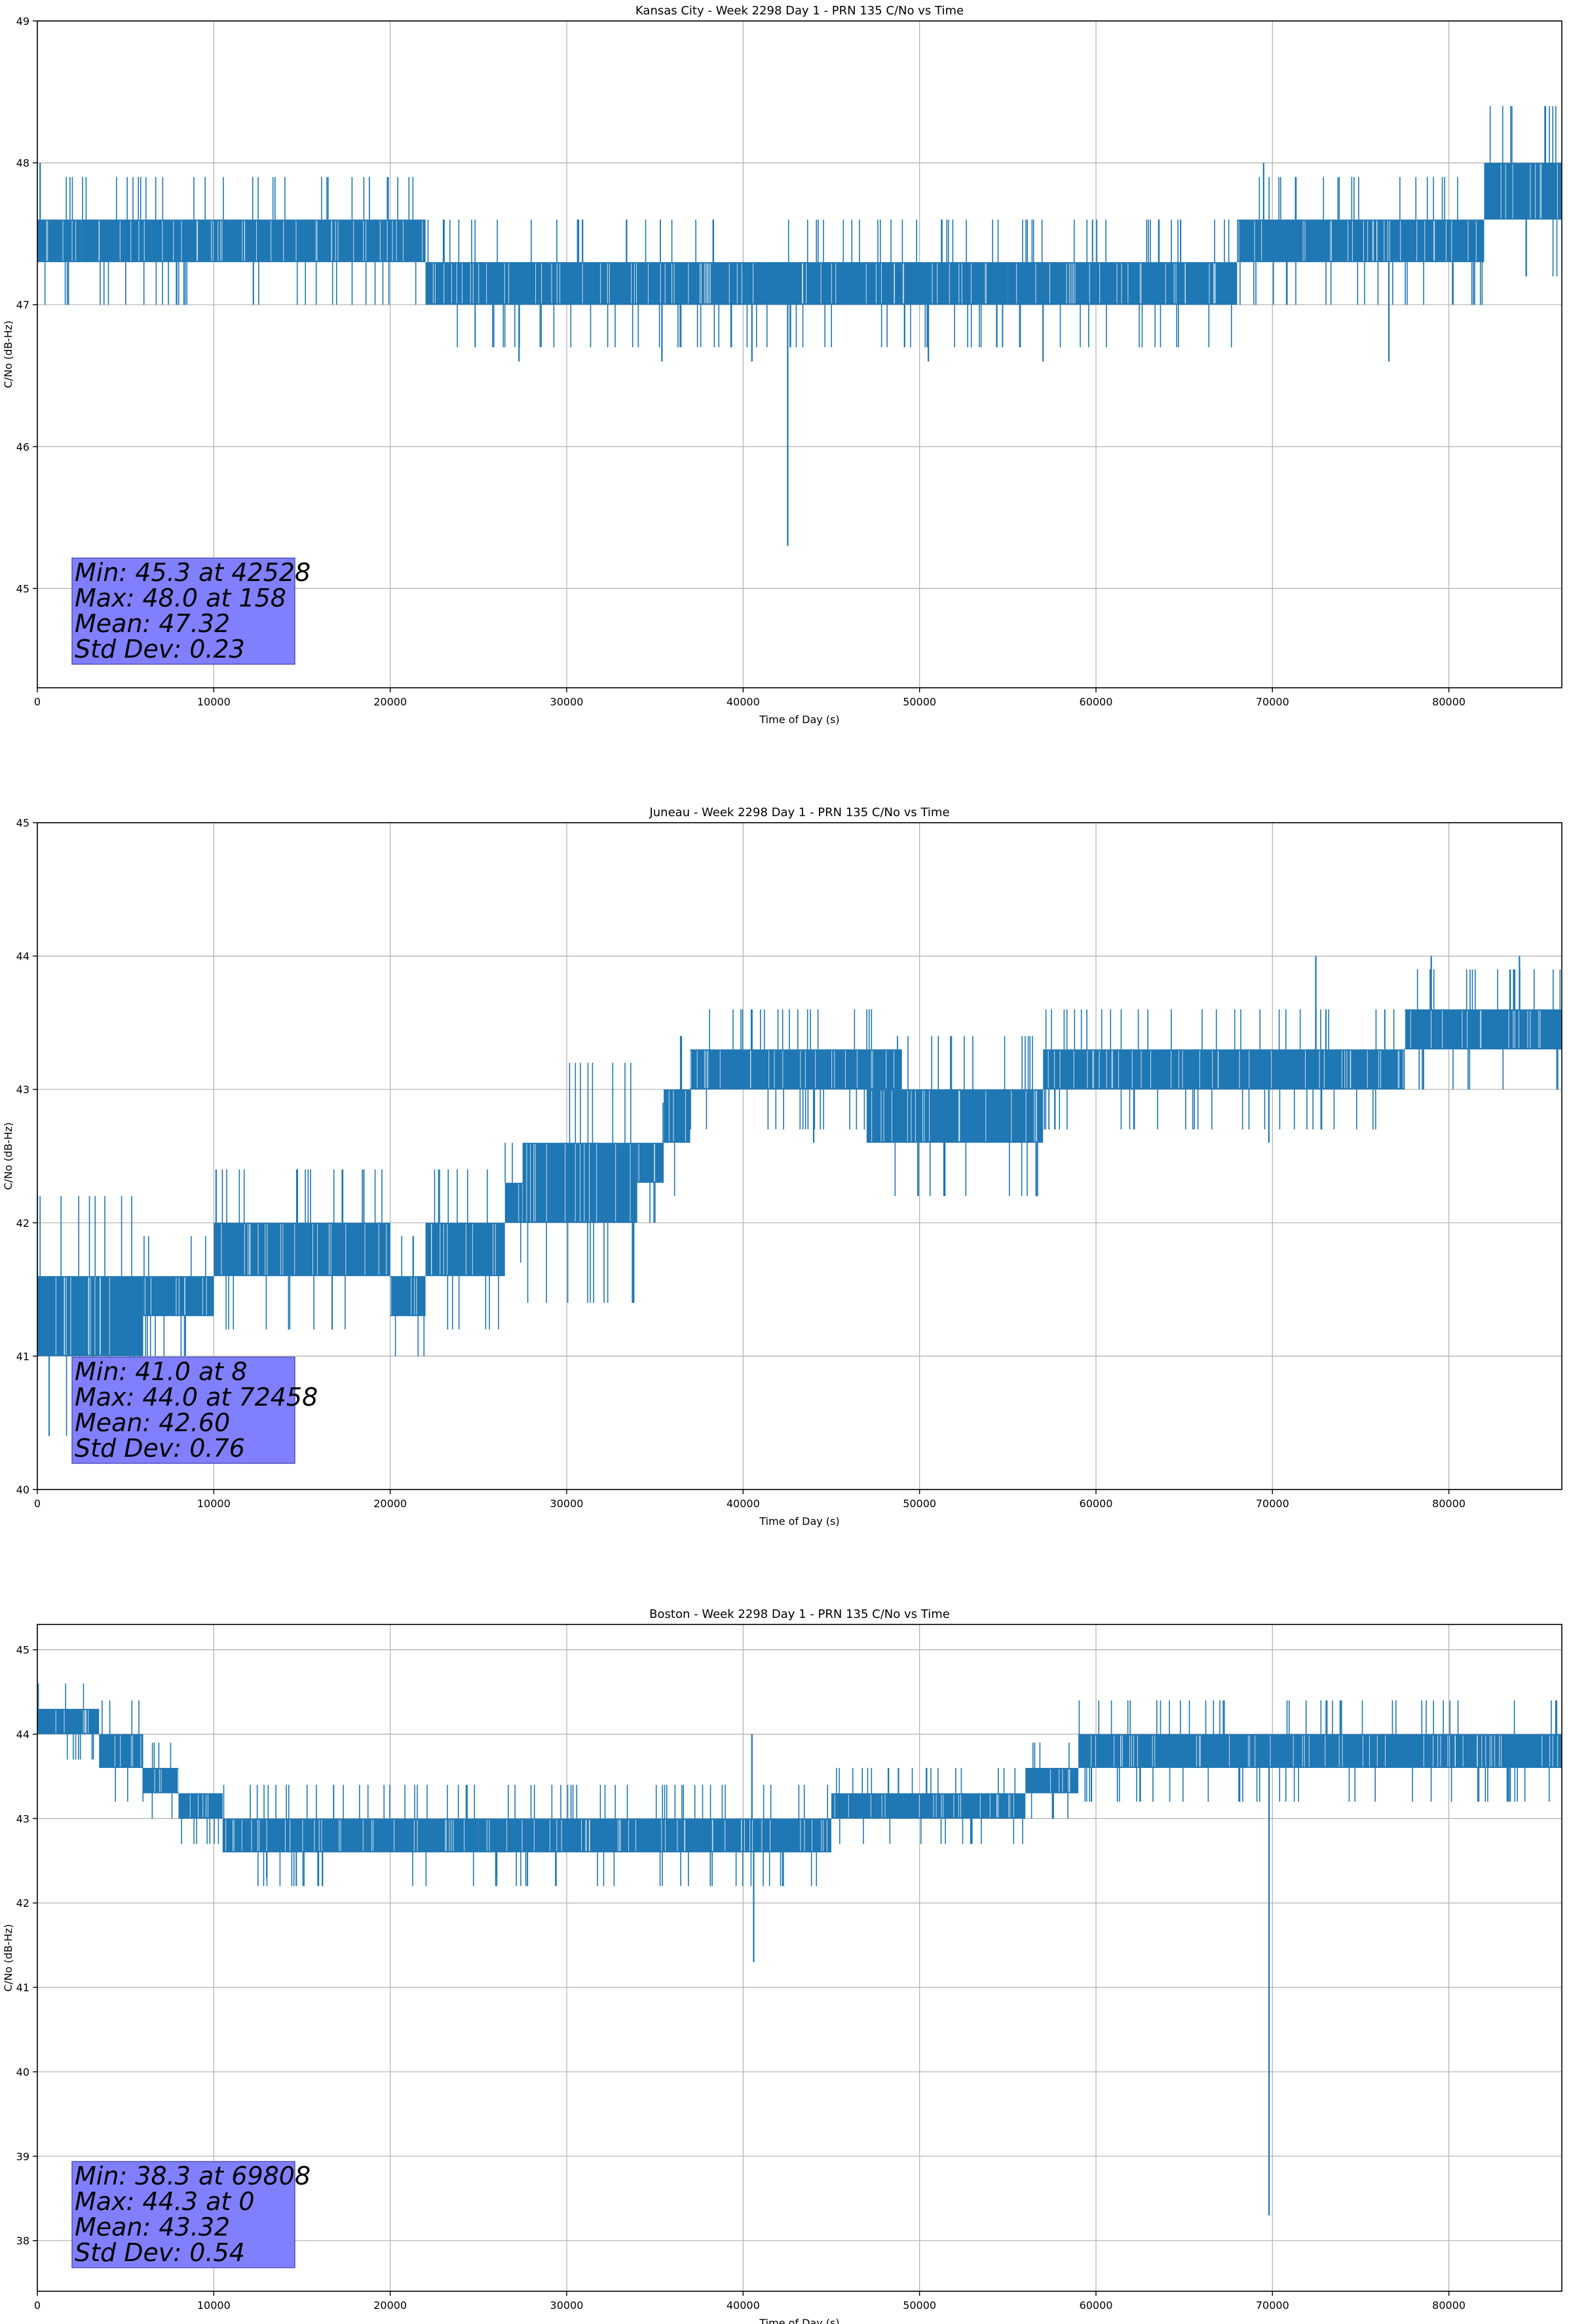 The width and height of the screenshot is (1569, 2324). Describe the element at coordinates (193, 2176) in the screenshot. I see `stats-min: Min: 38.3 at 69808` at that location.